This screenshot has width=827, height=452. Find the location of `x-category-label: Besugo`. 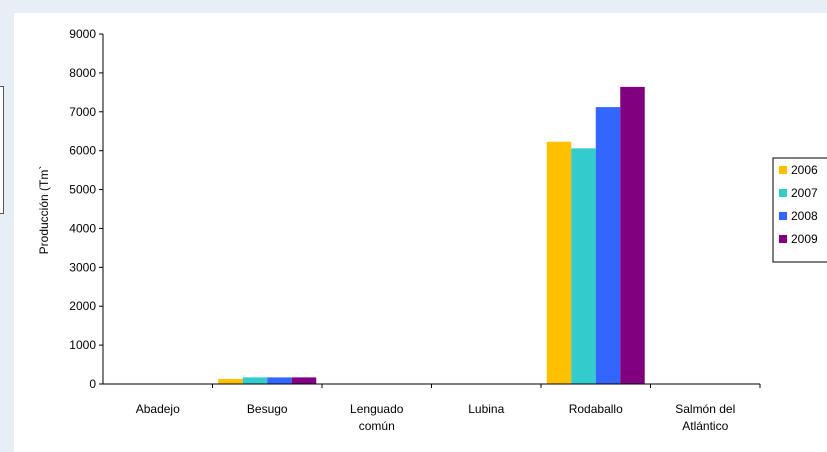

x-category-label: Besugo is located at coordinates (267, 409).